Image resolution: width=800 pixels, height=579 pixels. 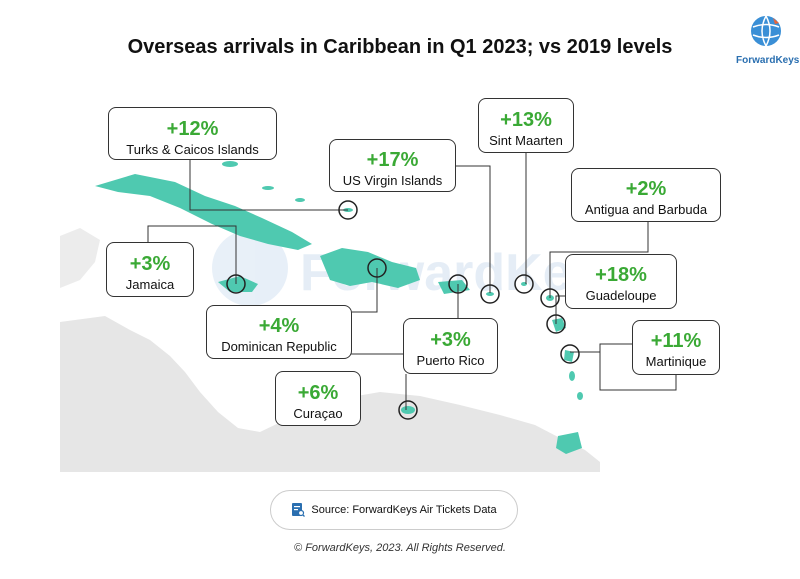 I want to click on card-puerto-rico: +3% Puerto Rico, so click(x=450, y=346).